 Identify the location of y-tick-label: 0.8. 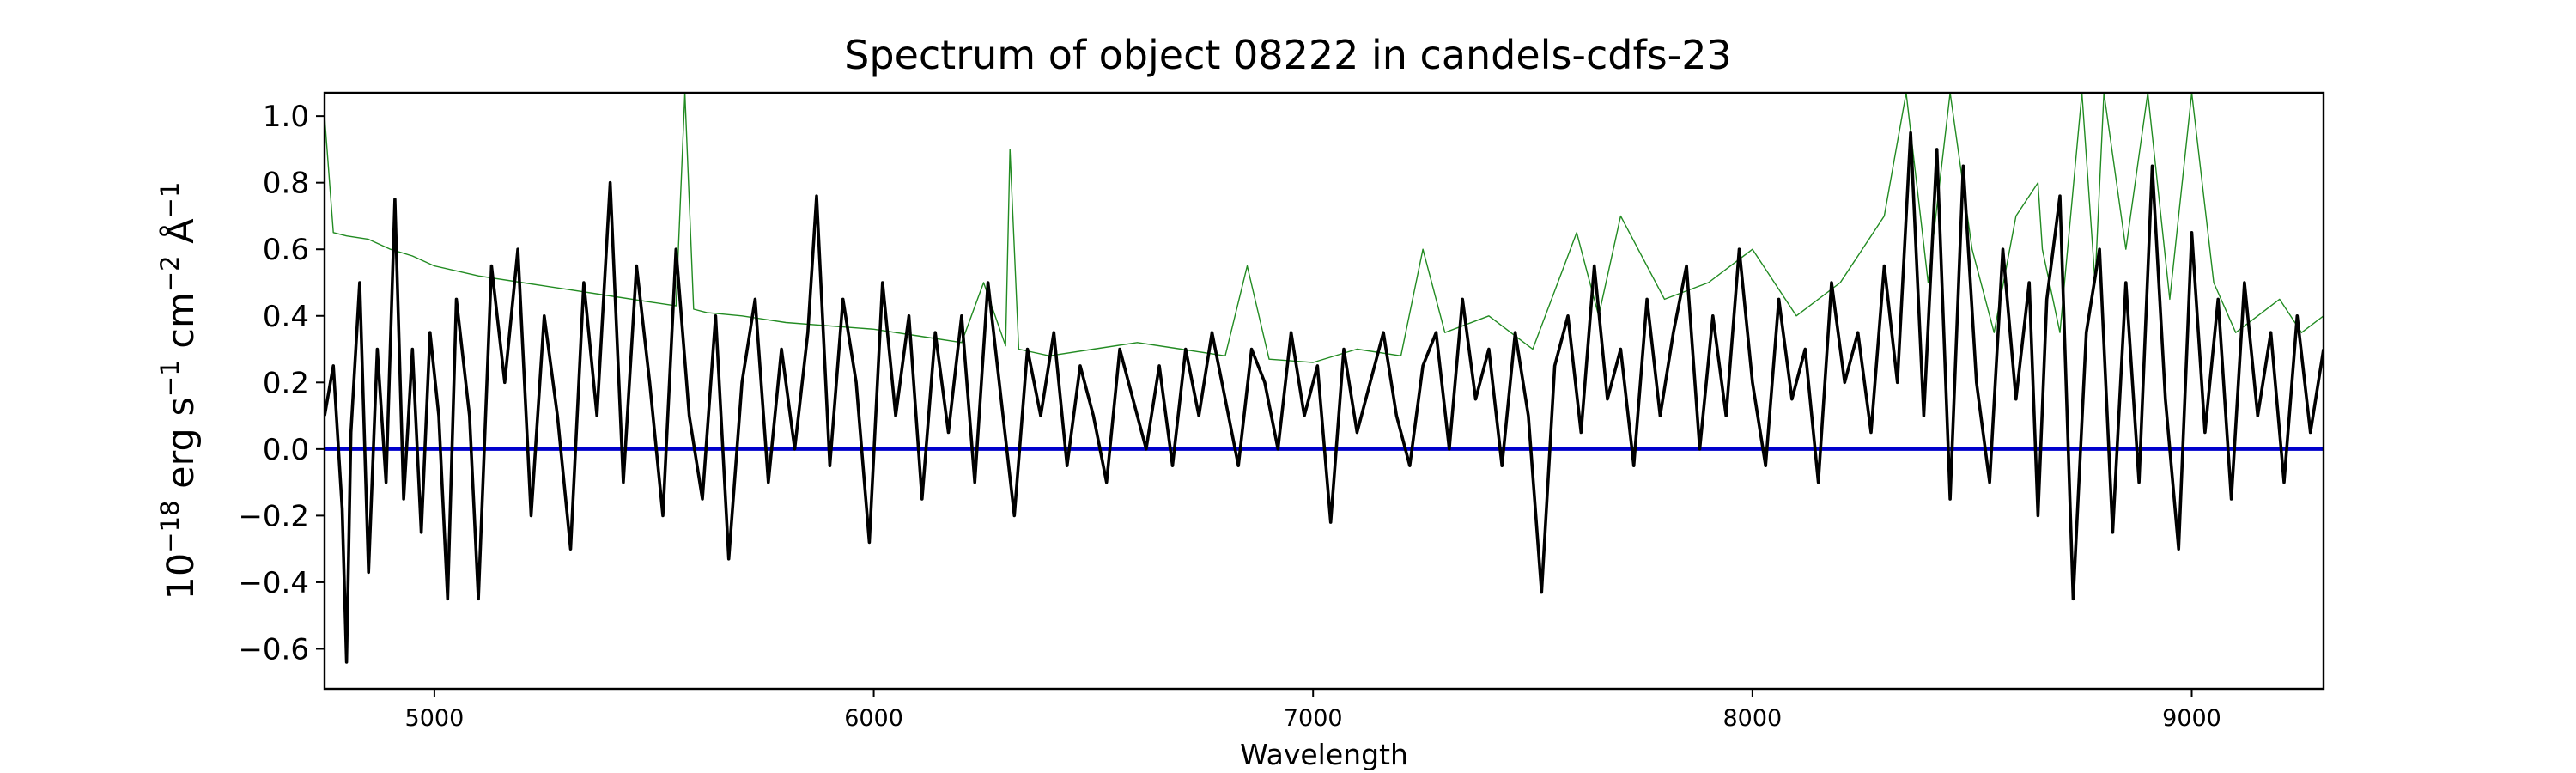
(286, 184).